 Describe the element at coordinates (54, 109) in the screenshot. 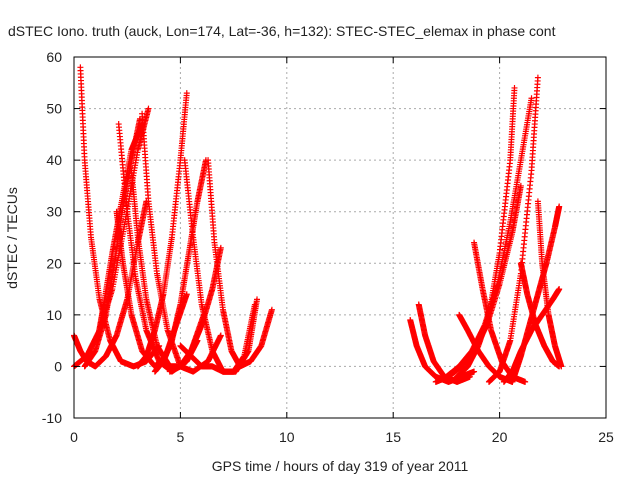

I see `y-tick-label: 50` at that location.